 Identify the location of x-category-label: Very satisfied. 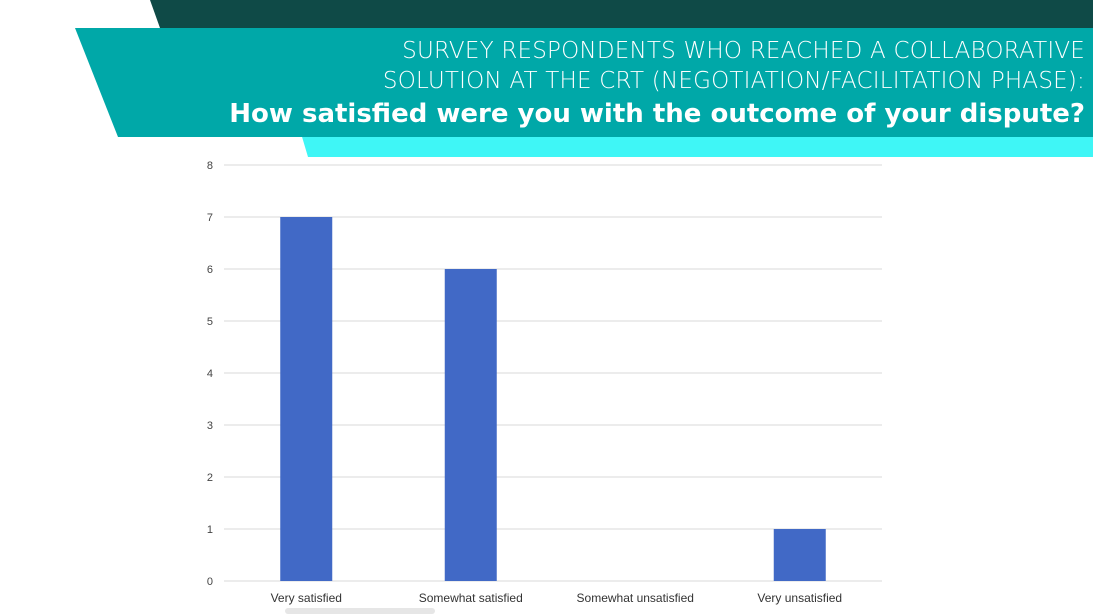
(306, 598).